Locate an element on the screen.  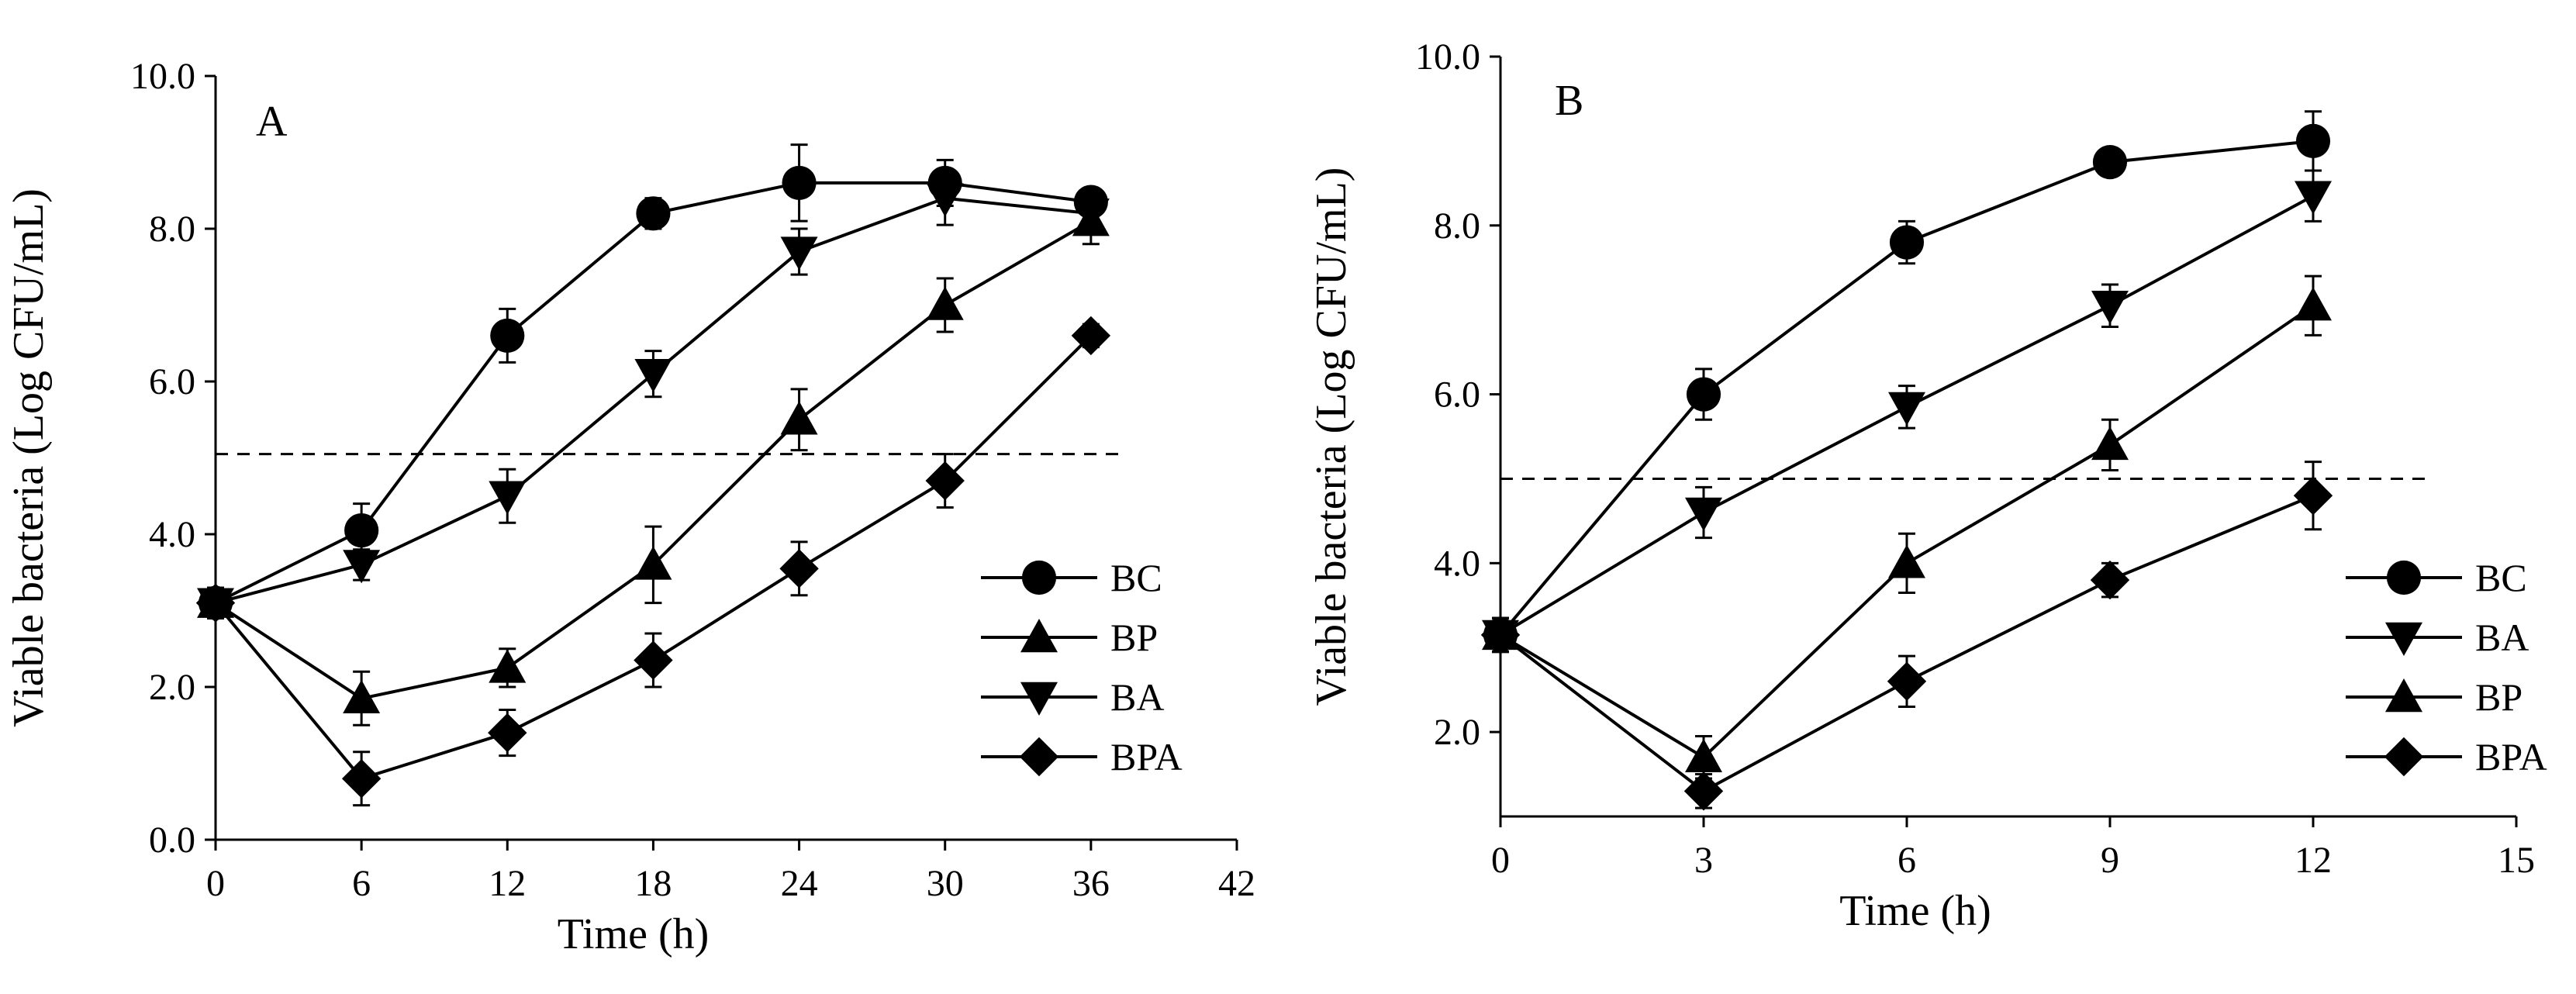
x-tick-label-b: 6 is located at coordinates (1907, 860).